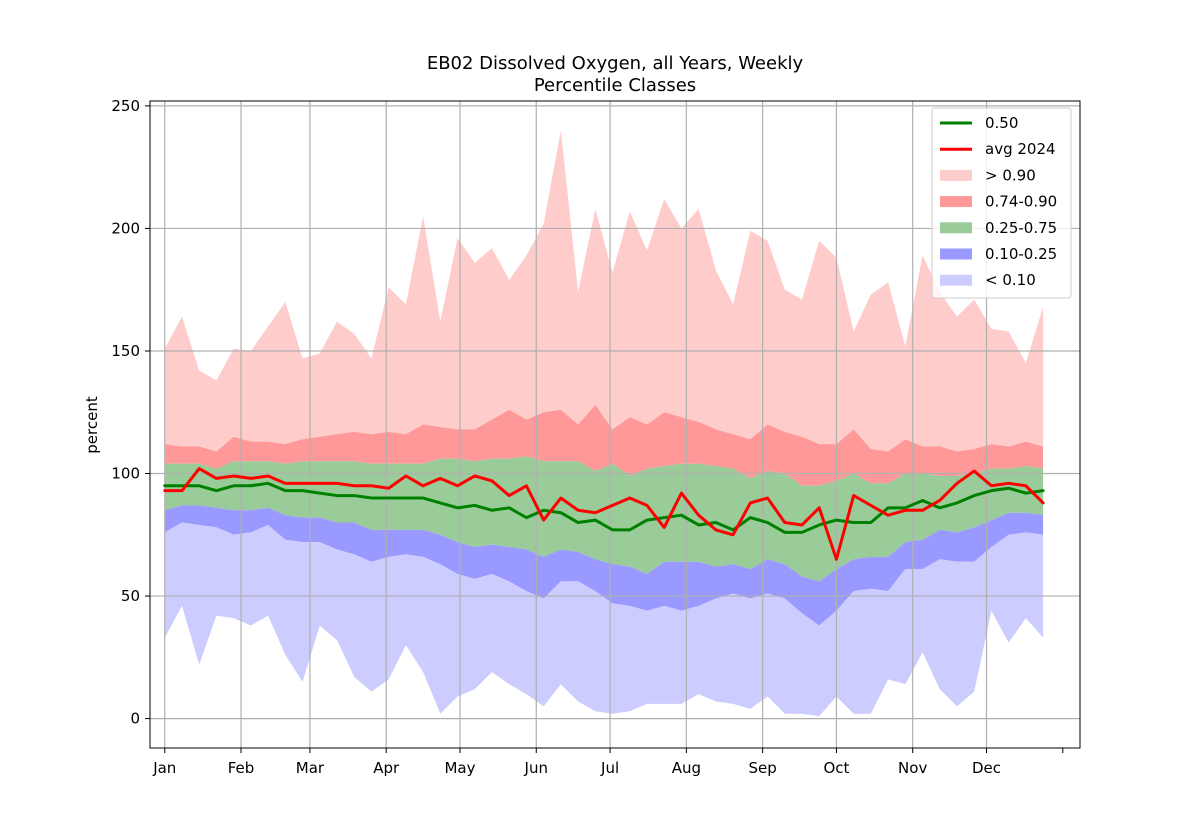  Describe the element at coordinates (1021, 254) in the screenshot. I see `legend-label: 0.10-0.25` at that location.